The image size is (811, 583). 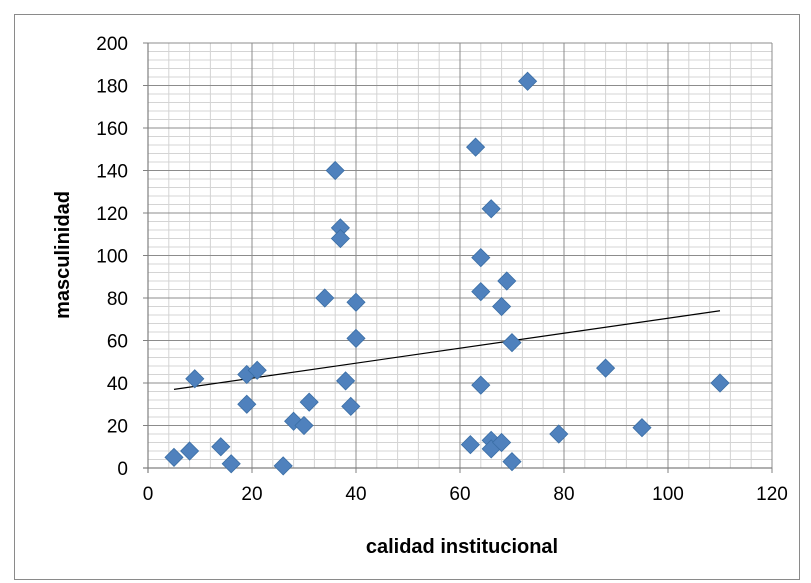 I want to click on y-tick-label: 0, so click(x=122, y=469).